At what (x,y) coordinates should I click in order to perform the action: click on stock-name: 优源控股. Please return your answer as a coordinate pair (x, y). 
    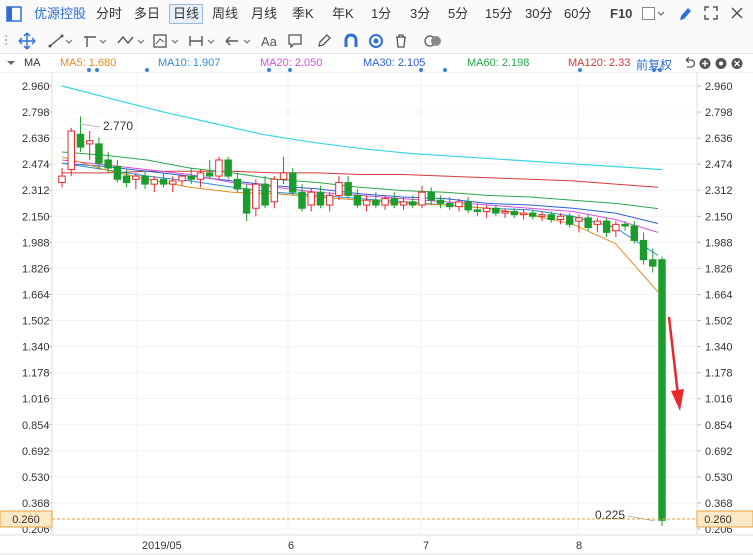
    Looking at the image, I should click on (60, 13).